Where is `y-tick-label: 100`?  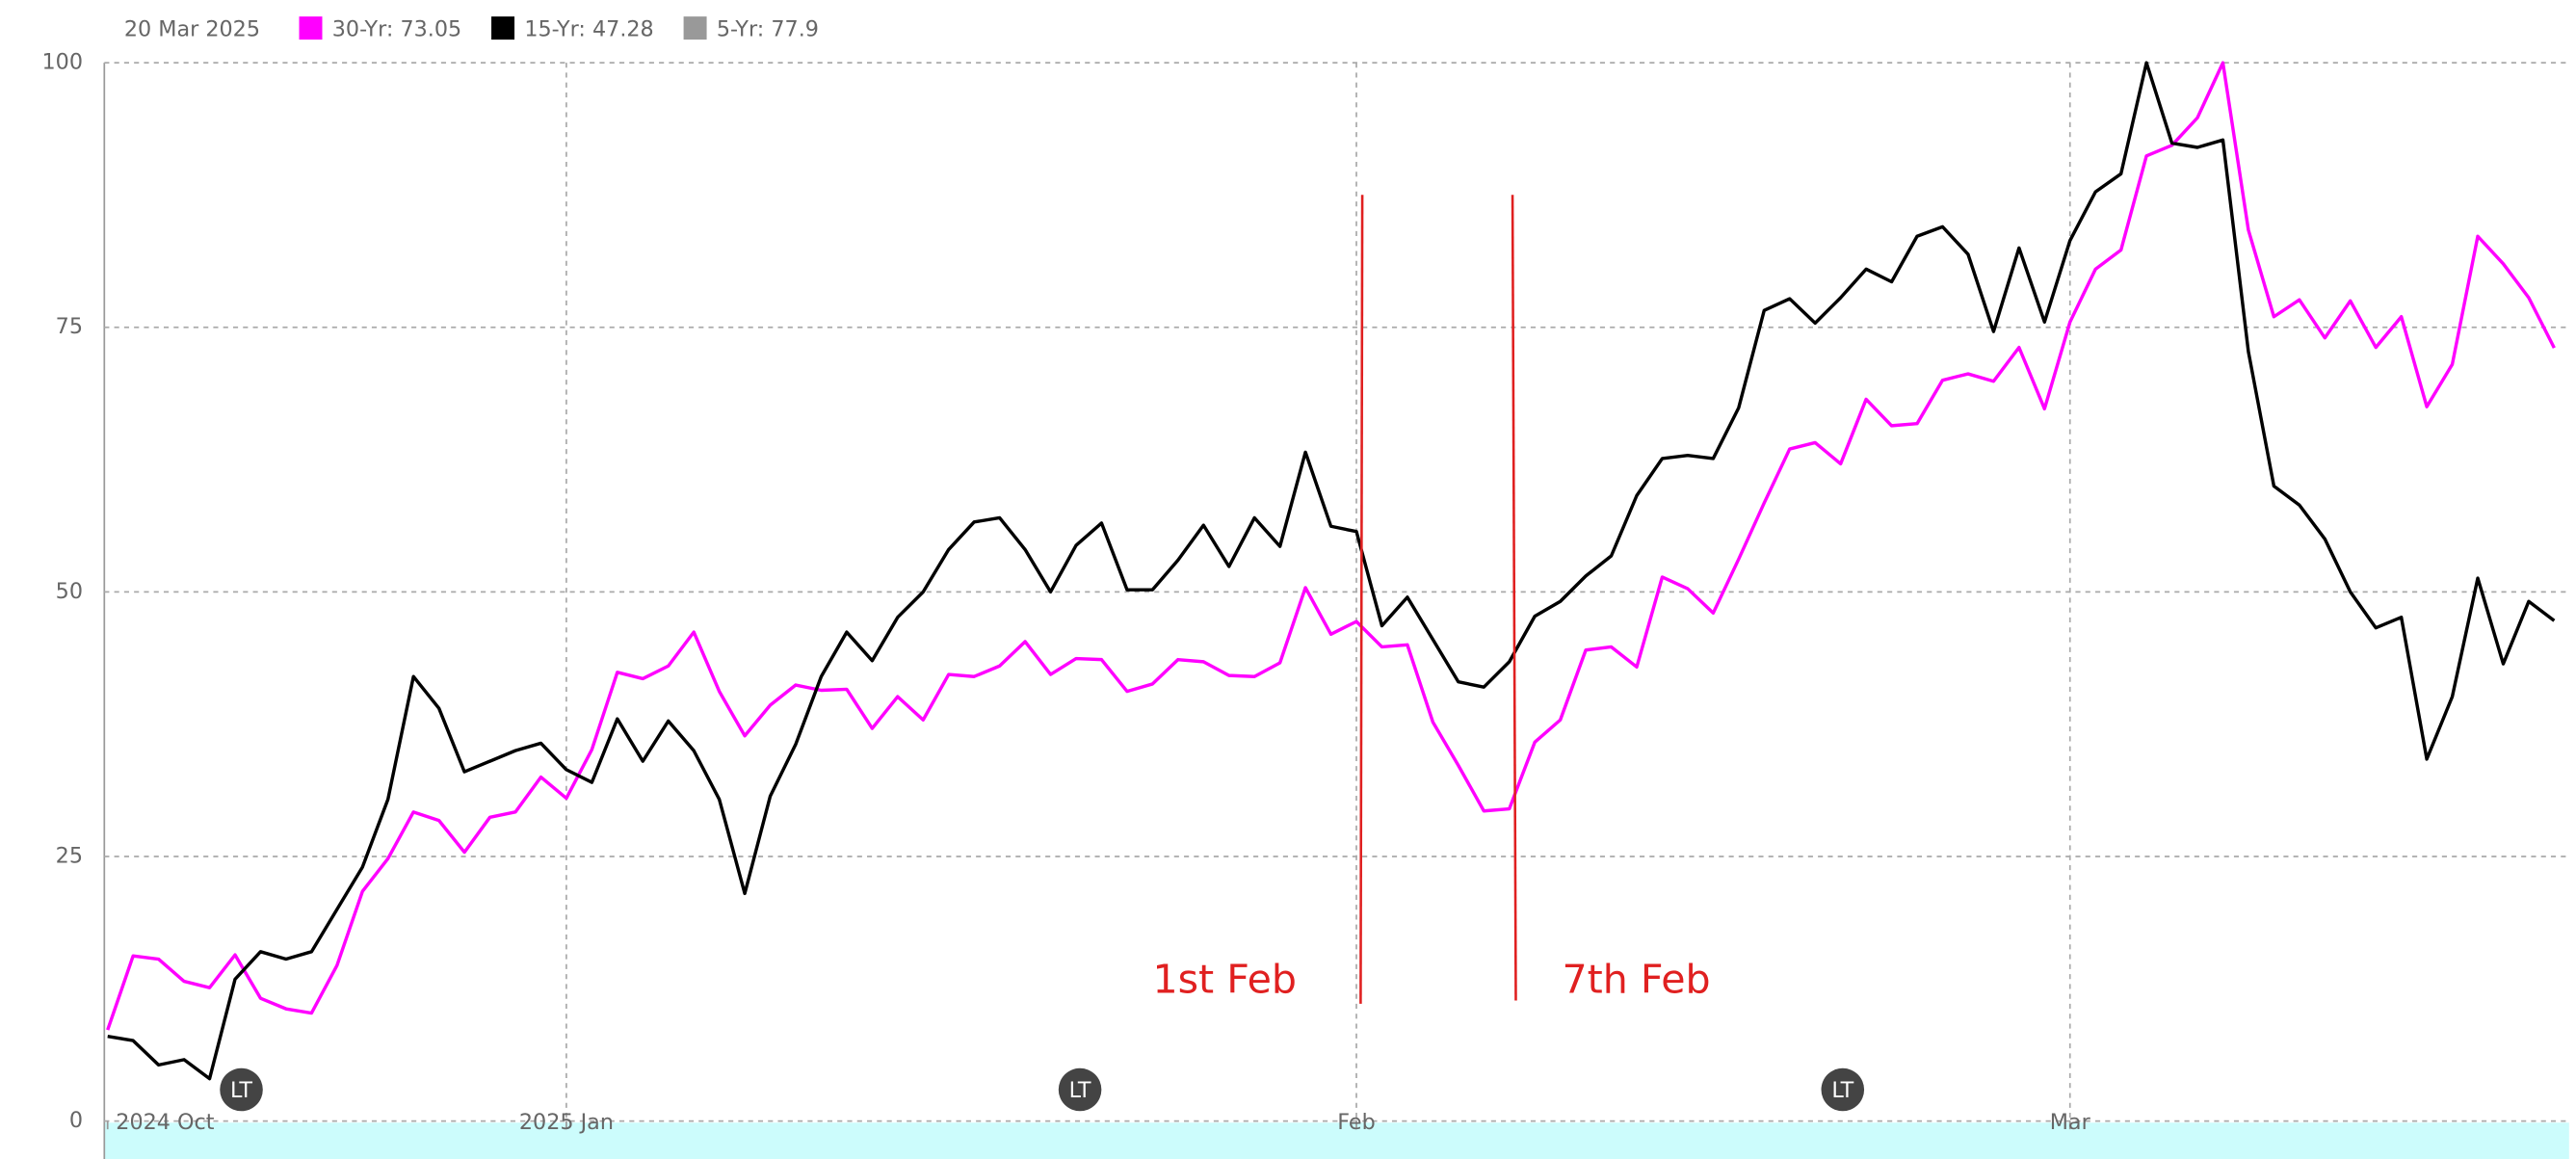
y-tick-label: 100 is located at coordinates (63, 63).